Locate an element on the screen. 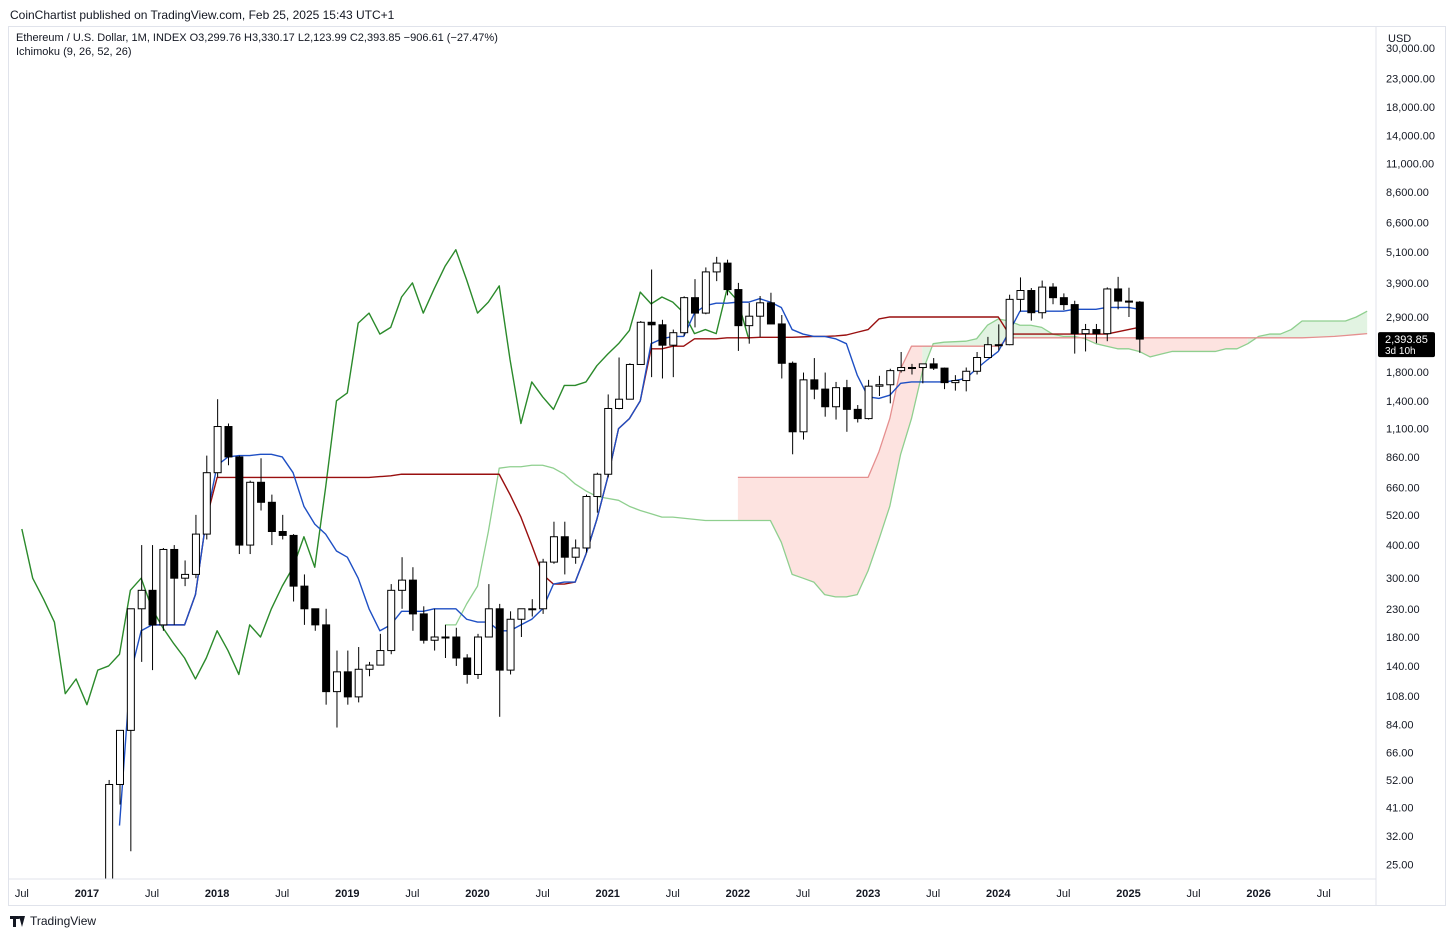 The height and width of the screenshot is (936, 1456). price-tick-label: 1,400.00 is located at coordinates (1407, 402).